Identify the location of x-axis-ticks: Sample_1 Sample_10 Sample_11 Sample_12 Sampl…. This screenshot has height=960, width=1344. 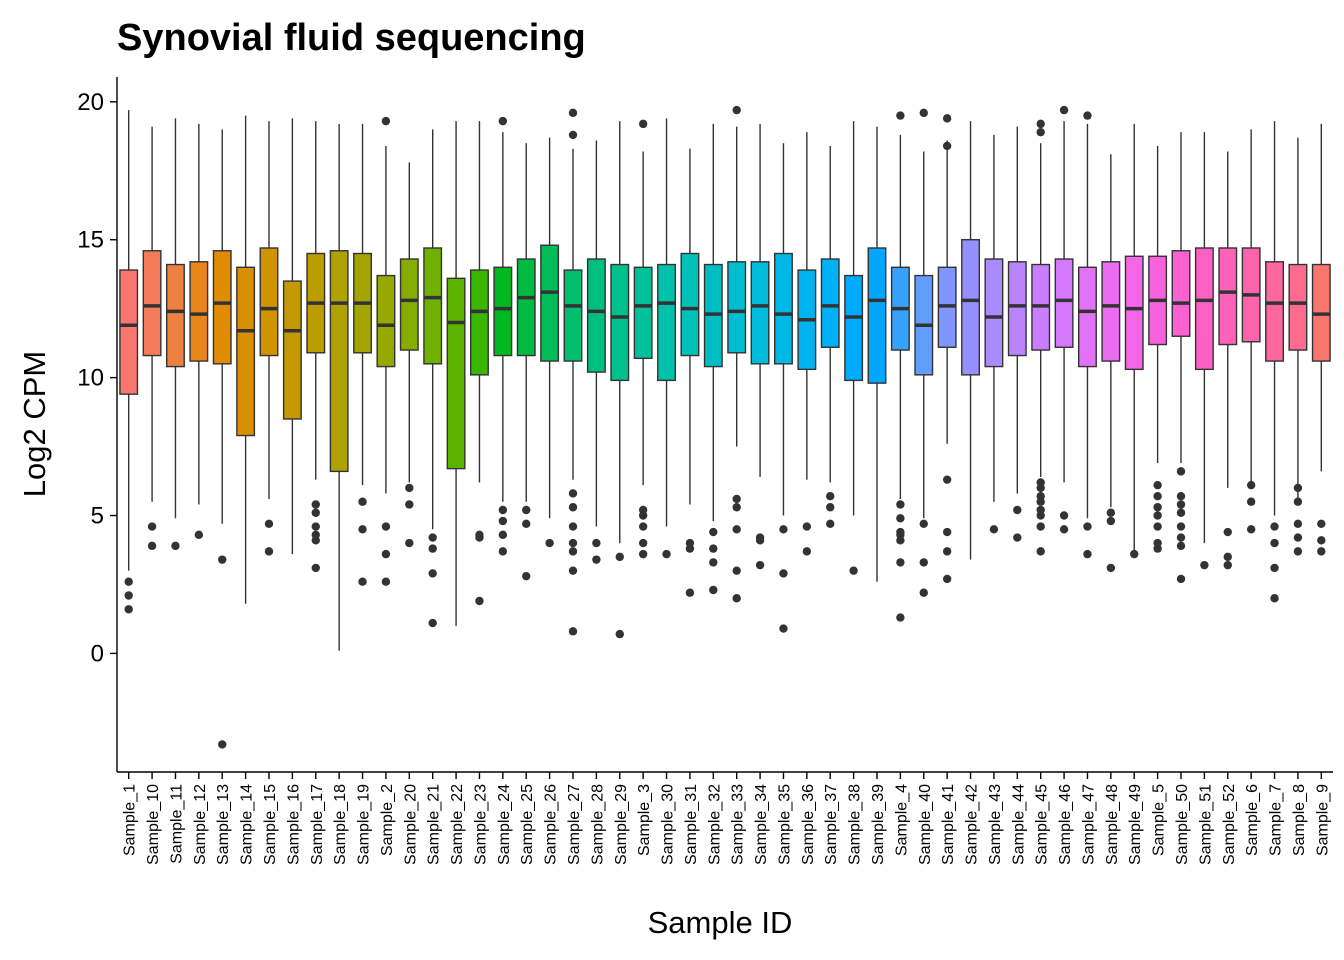
(726, 818).